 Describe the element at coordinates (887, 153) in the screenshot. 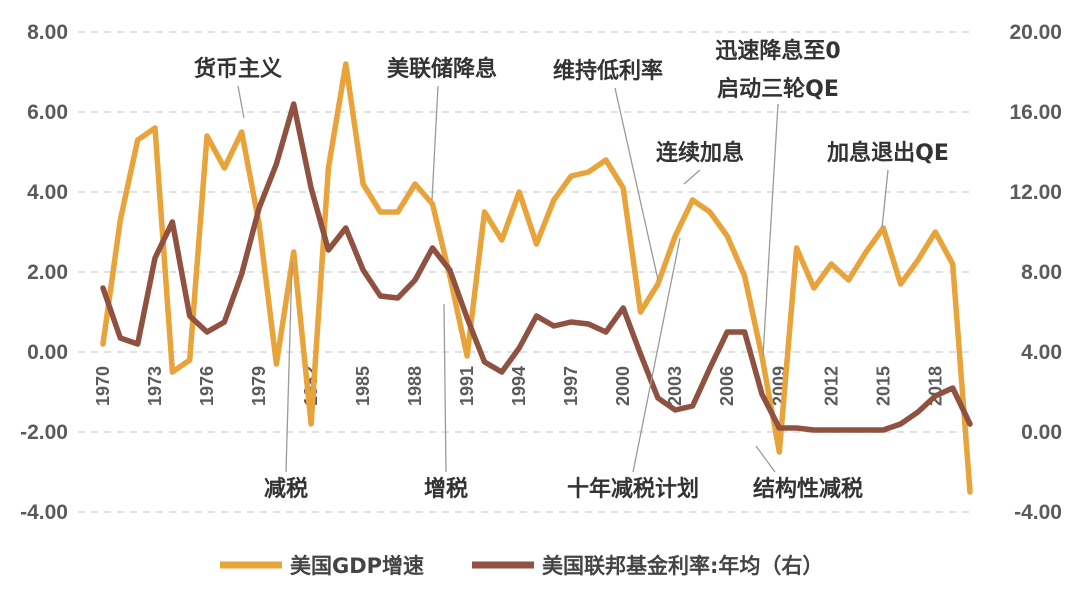

I see `annotation-hike-exit-qe: 加息退出QE` at that location.